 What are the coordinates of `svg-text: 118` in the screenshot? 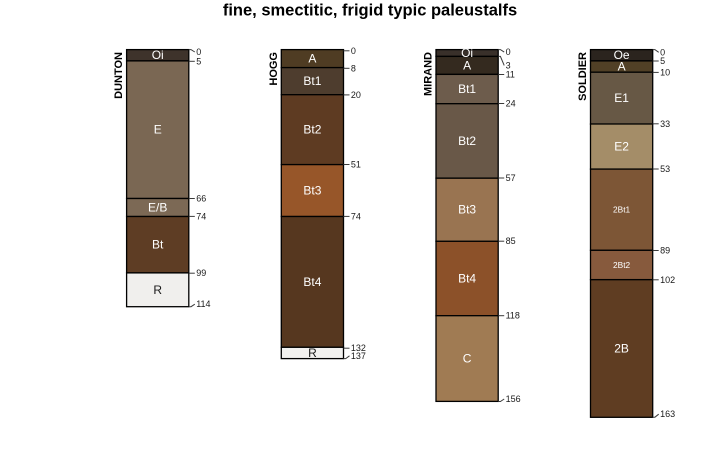 It's located at (513, 316).